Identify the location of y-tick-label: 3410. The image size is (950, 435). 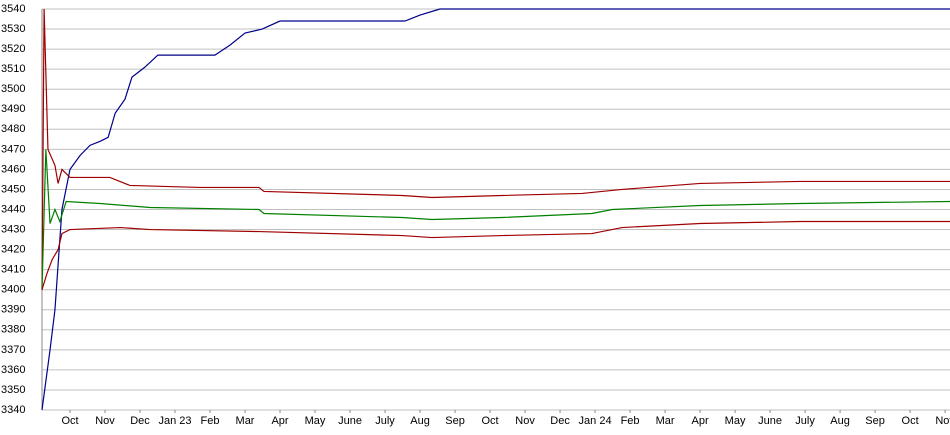
(13, 270).